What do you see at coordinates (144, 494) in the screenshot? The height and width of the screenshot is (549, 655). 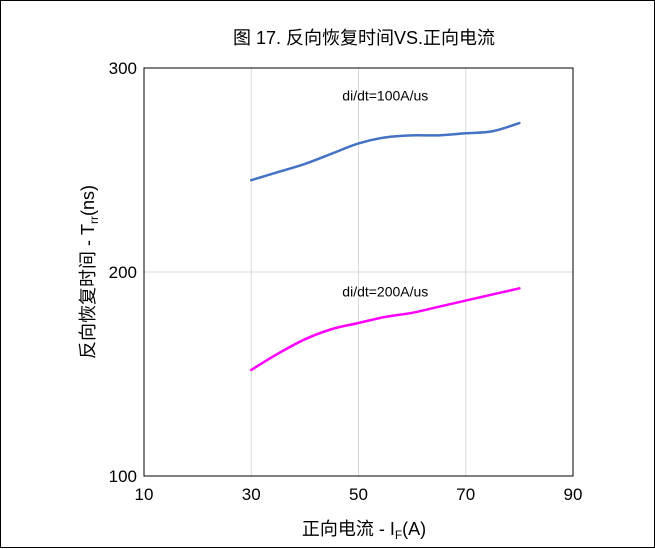 I see `x-tick-label: 10` at bounding box center [144, 494].